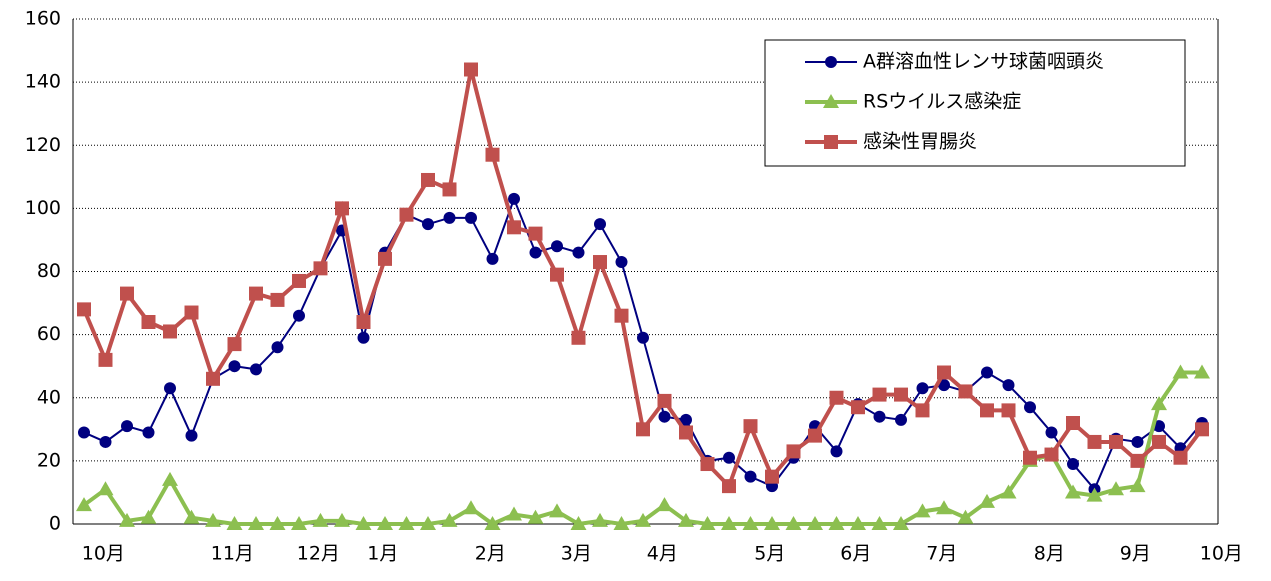 The width and height of the screenshot is (1271, 581). I want to click on x-tick-label: 5月, so click(769, 554).